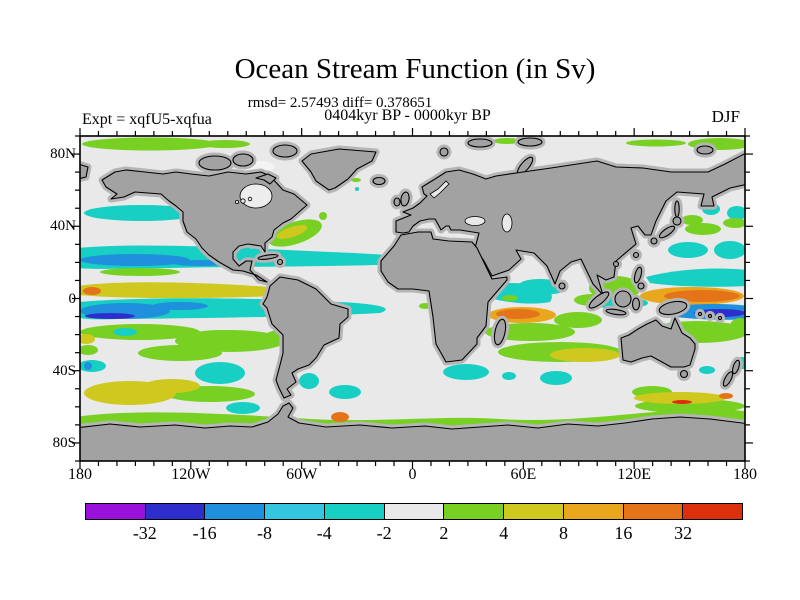 This screenshot has width=800, height=600. What do you see at coordinates (397, 202) in the screenshot?
I see `land-ireland` at bounding box center [397, 202].